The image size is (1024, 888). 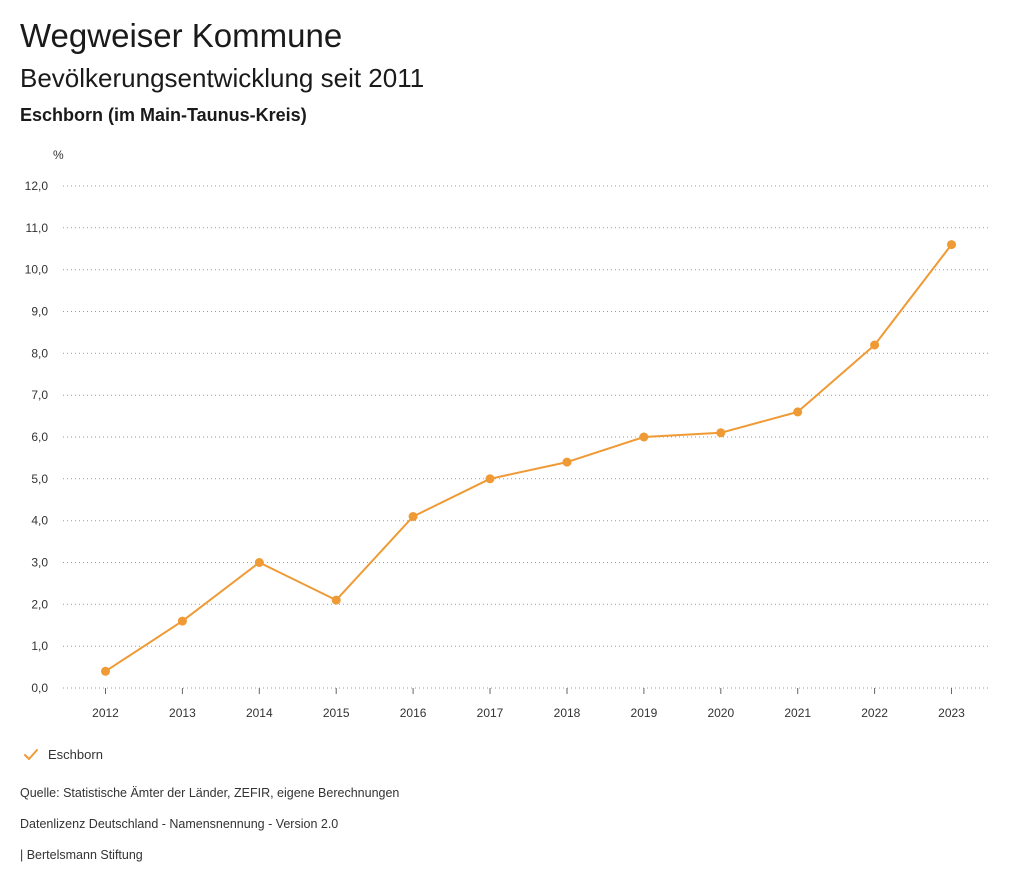 What do you see at coordinates (222, 78) in the screenshot?
I see `chart-title: Bevölkerungsentwicklung seit 2011` at bounding box center [222, 78].